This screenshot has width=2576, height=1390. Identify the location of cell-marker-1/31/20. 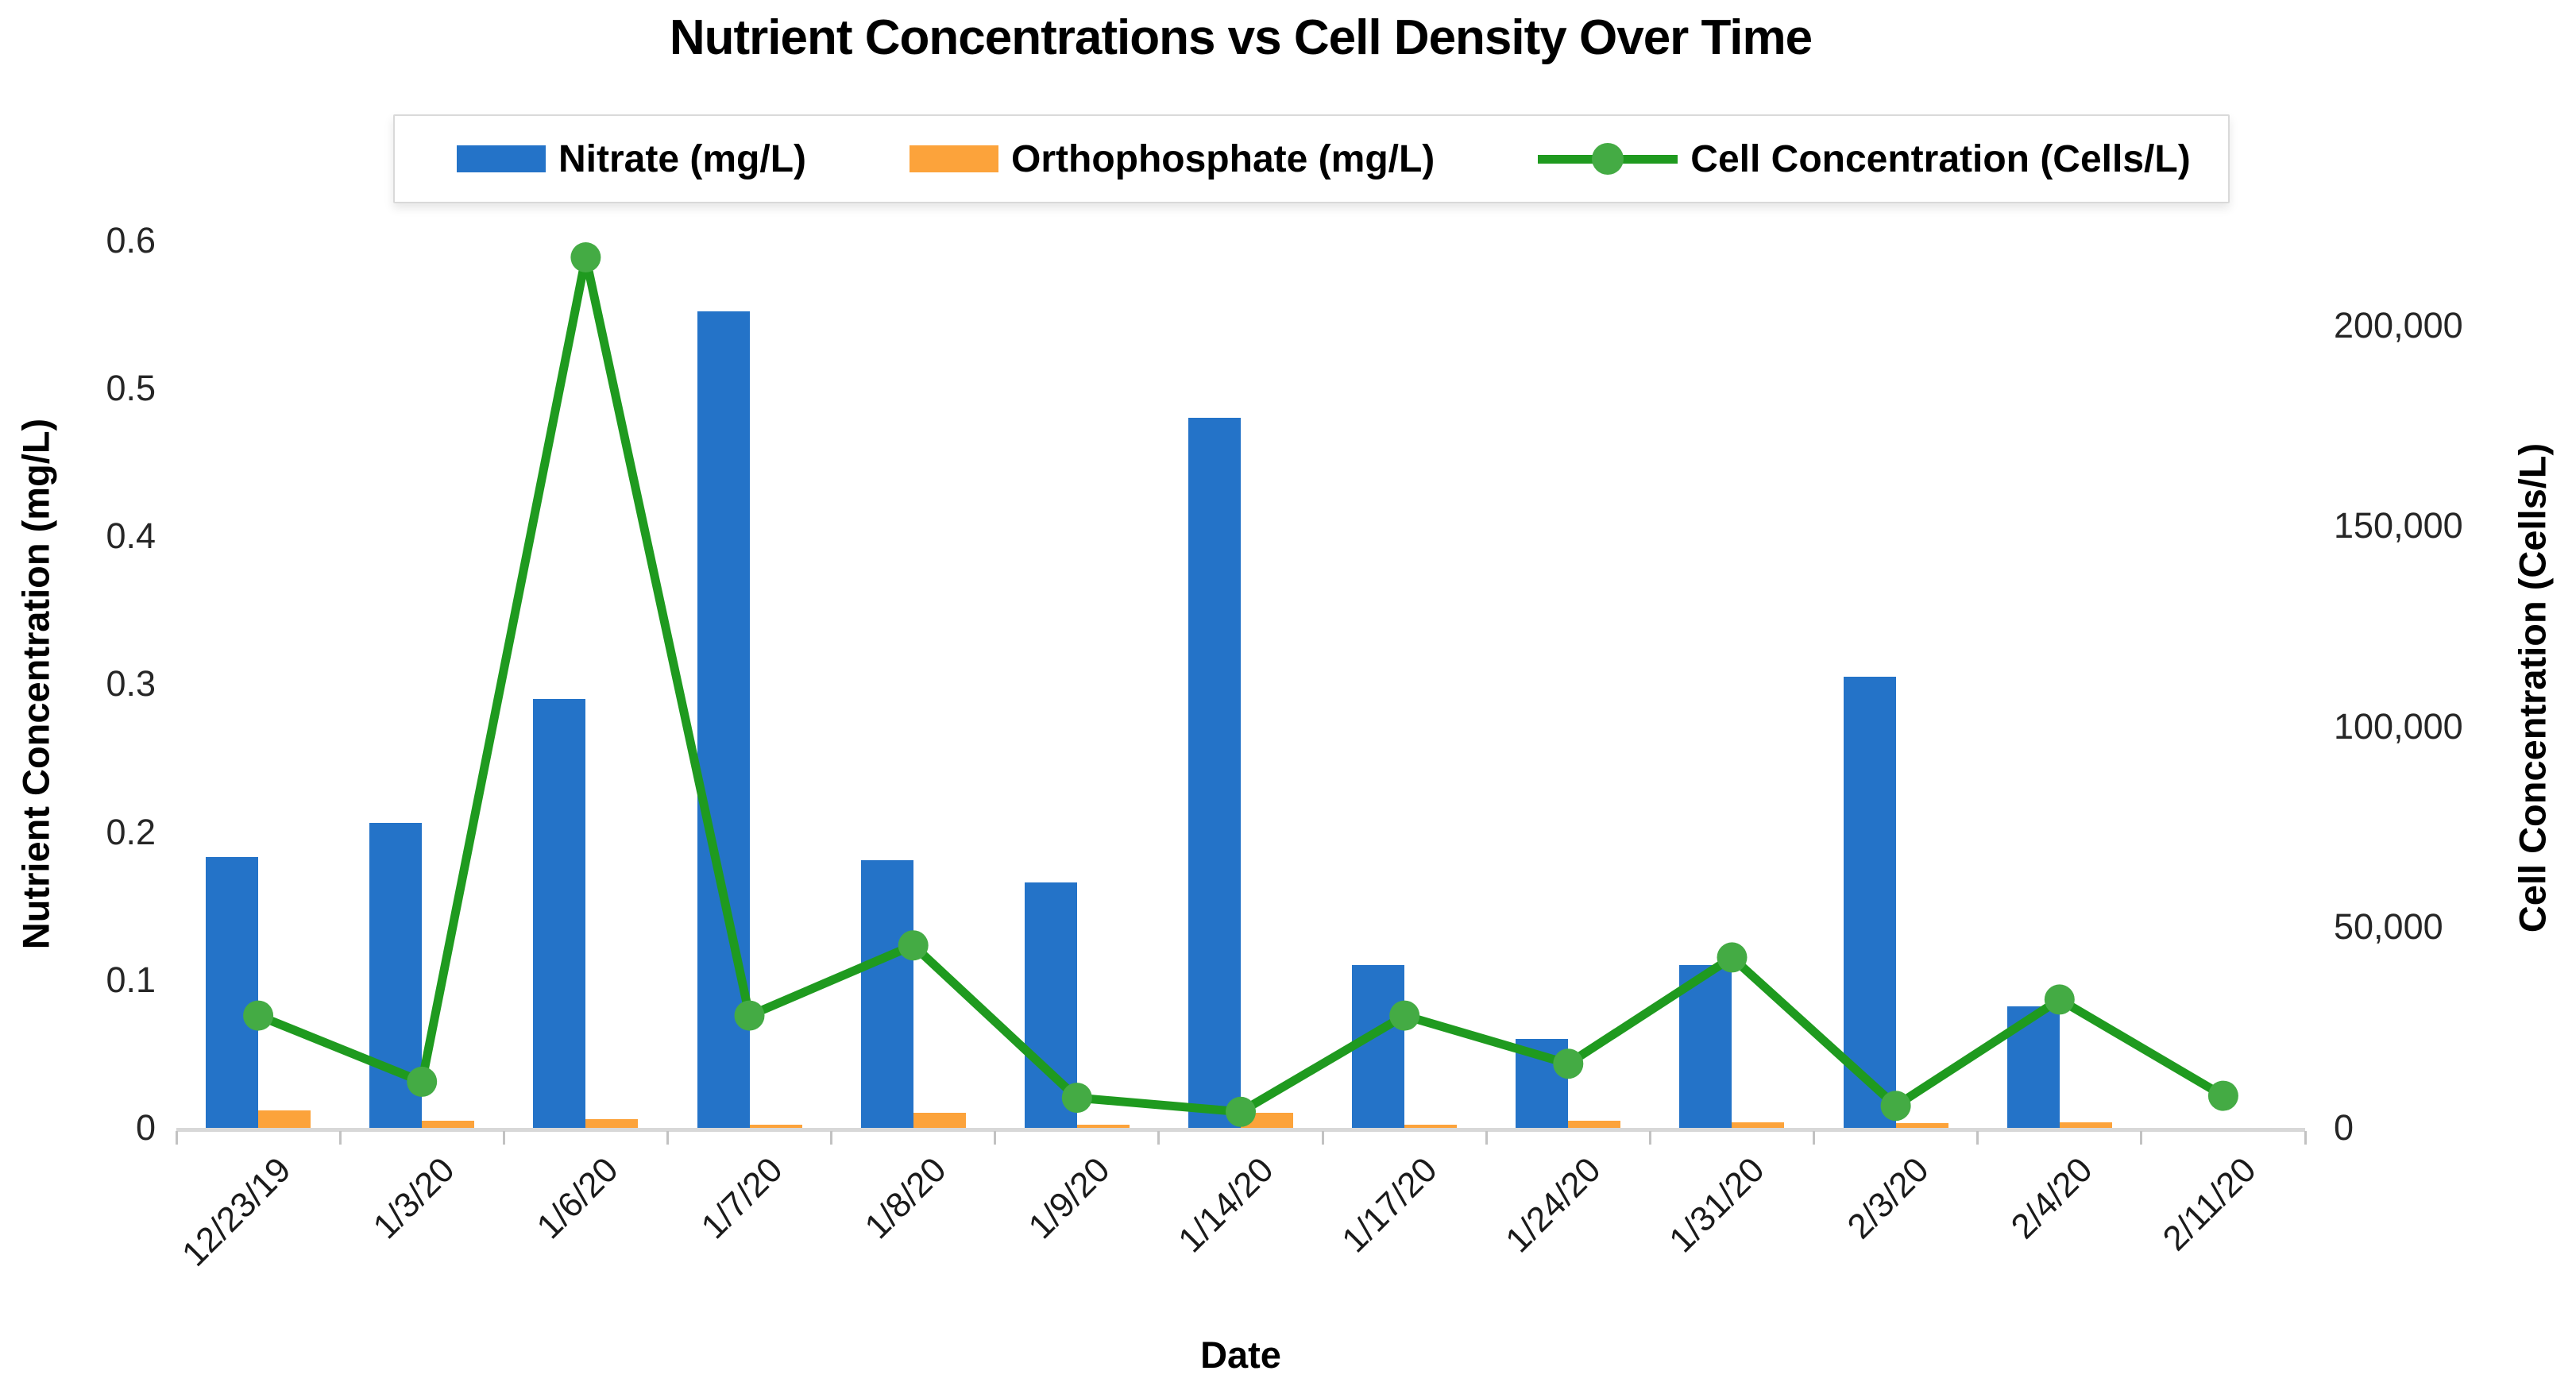
(1732, 957).